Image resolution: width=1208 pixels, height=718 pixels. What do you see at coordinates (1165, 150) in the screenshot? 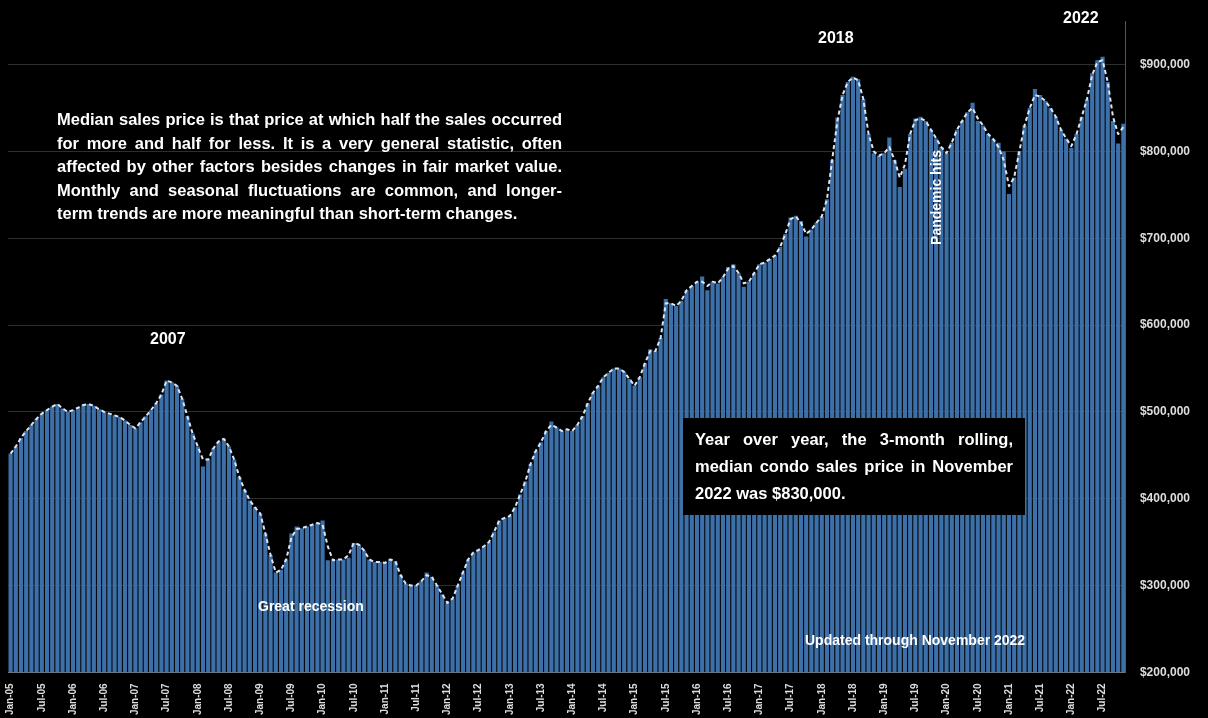
I see `y-tick-label: $800,000` at bounding box center [1165, 150].